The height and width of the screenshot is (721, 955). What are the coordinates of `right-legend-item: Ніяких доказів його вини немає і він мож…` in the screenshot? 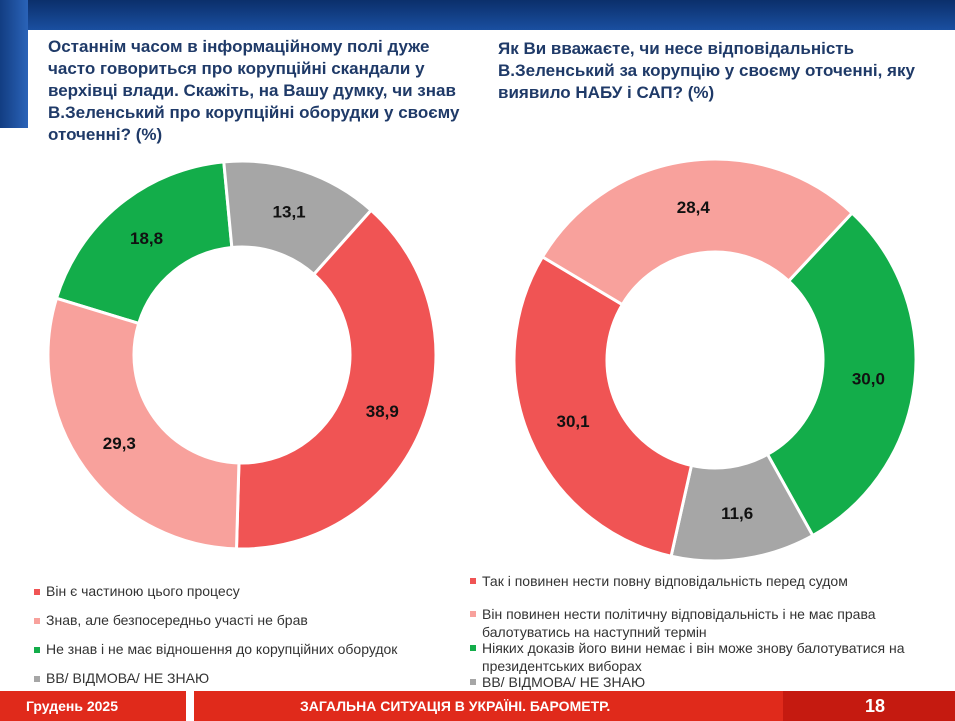 It's located at (711, 657).